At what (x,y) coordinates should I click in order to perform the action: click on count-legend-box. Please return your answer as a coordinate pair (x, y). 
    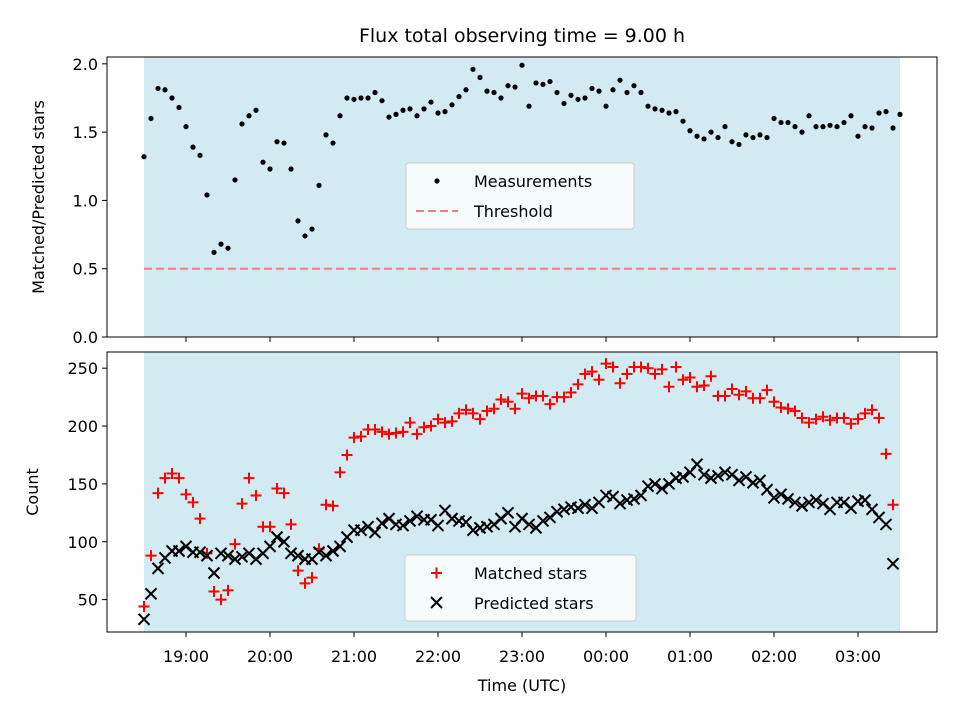
    Looking at the image, I should click on (520, 588).